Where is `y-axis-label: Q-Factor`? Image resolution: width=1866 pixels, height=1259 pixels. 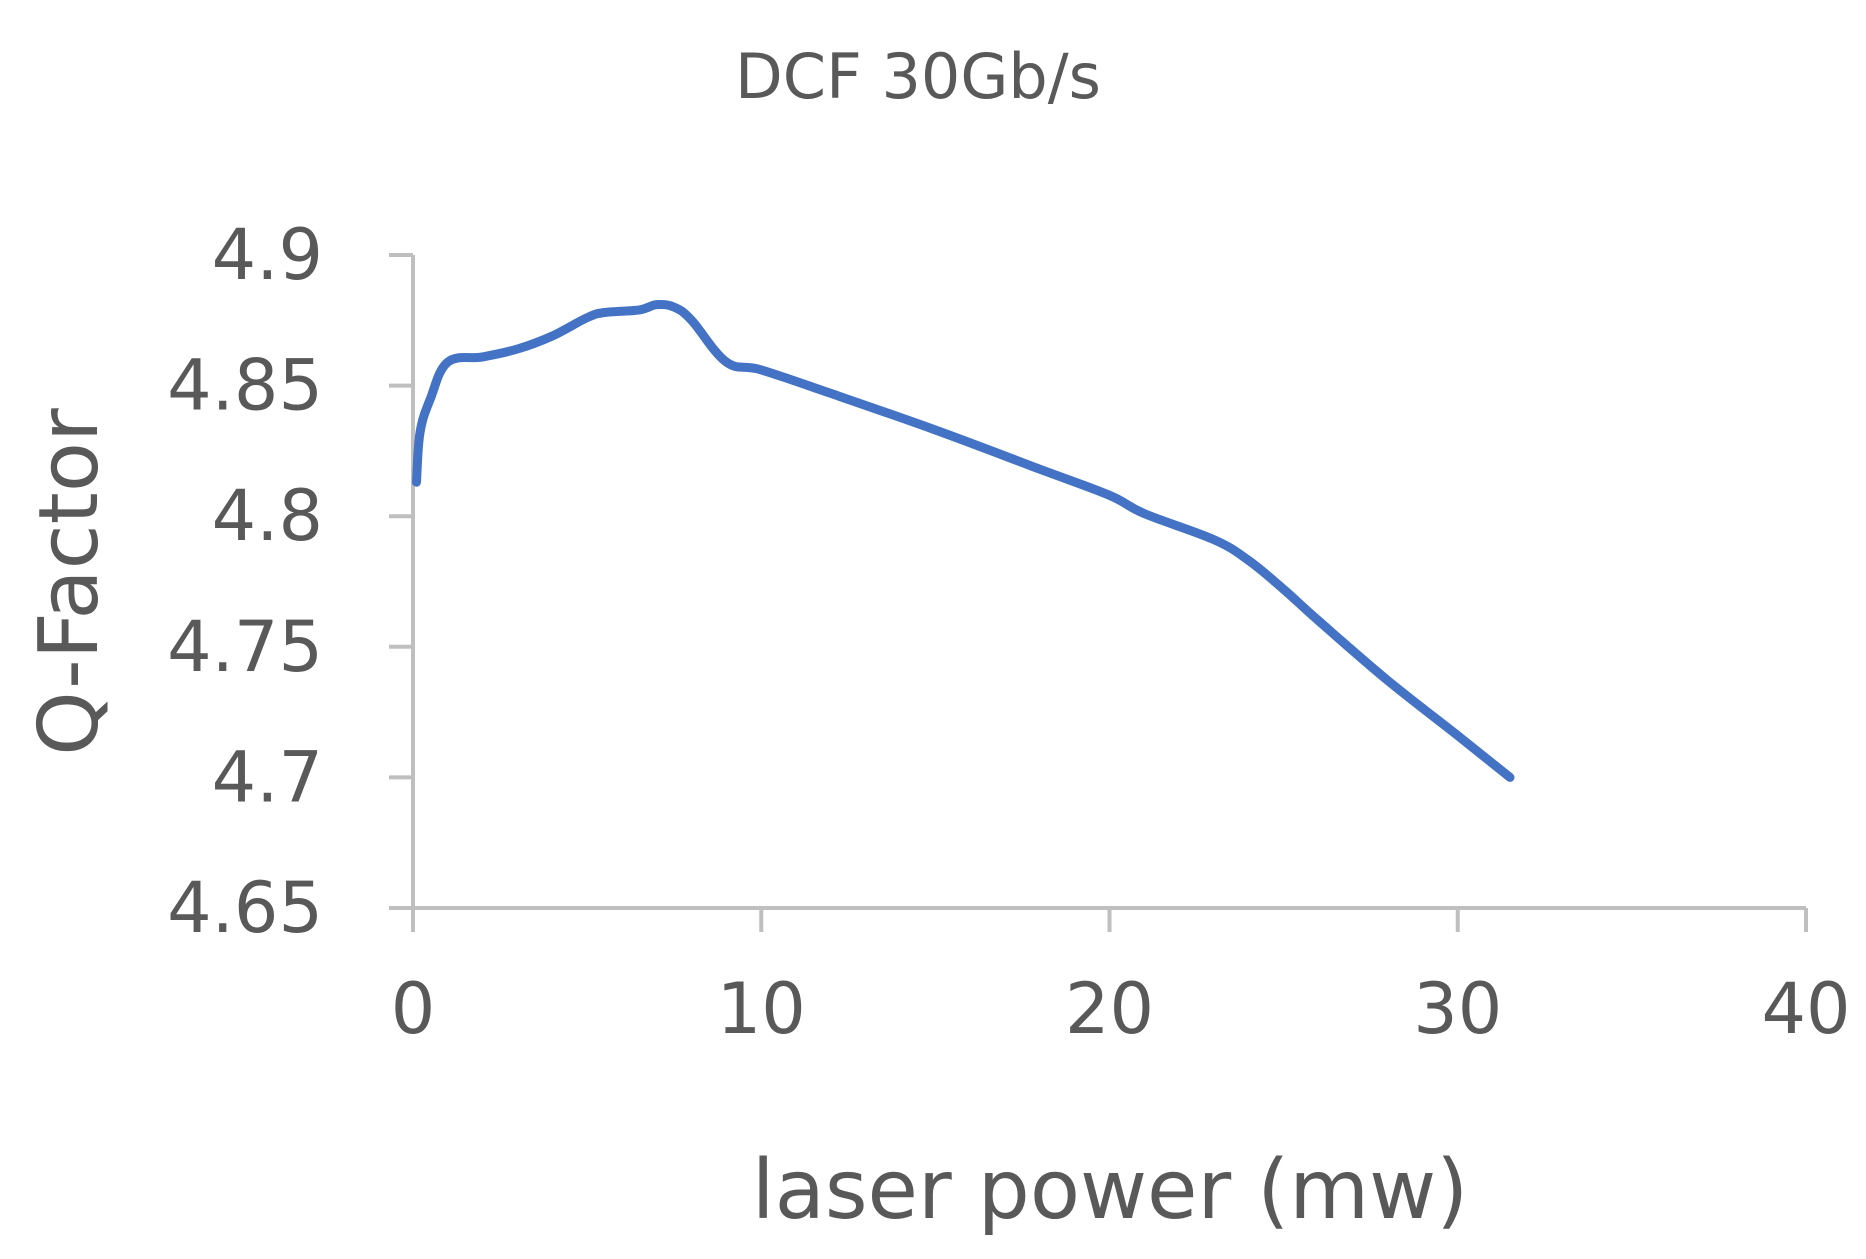 y-axis-label: Q-Factor is located at coordinates (69, 582).